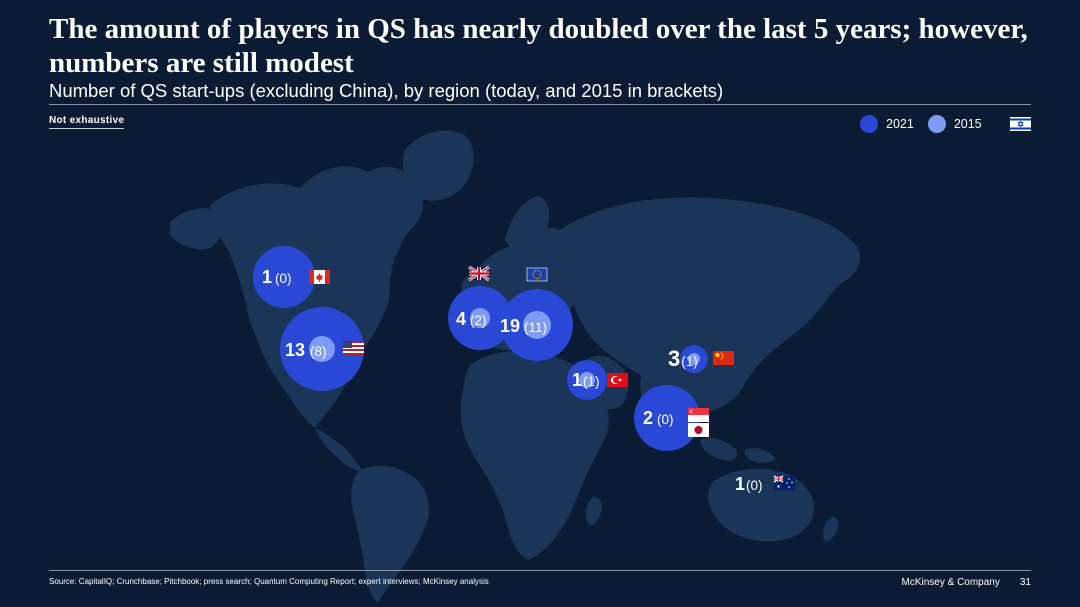  I want to click on bubbles-2015, so click(504, 348).